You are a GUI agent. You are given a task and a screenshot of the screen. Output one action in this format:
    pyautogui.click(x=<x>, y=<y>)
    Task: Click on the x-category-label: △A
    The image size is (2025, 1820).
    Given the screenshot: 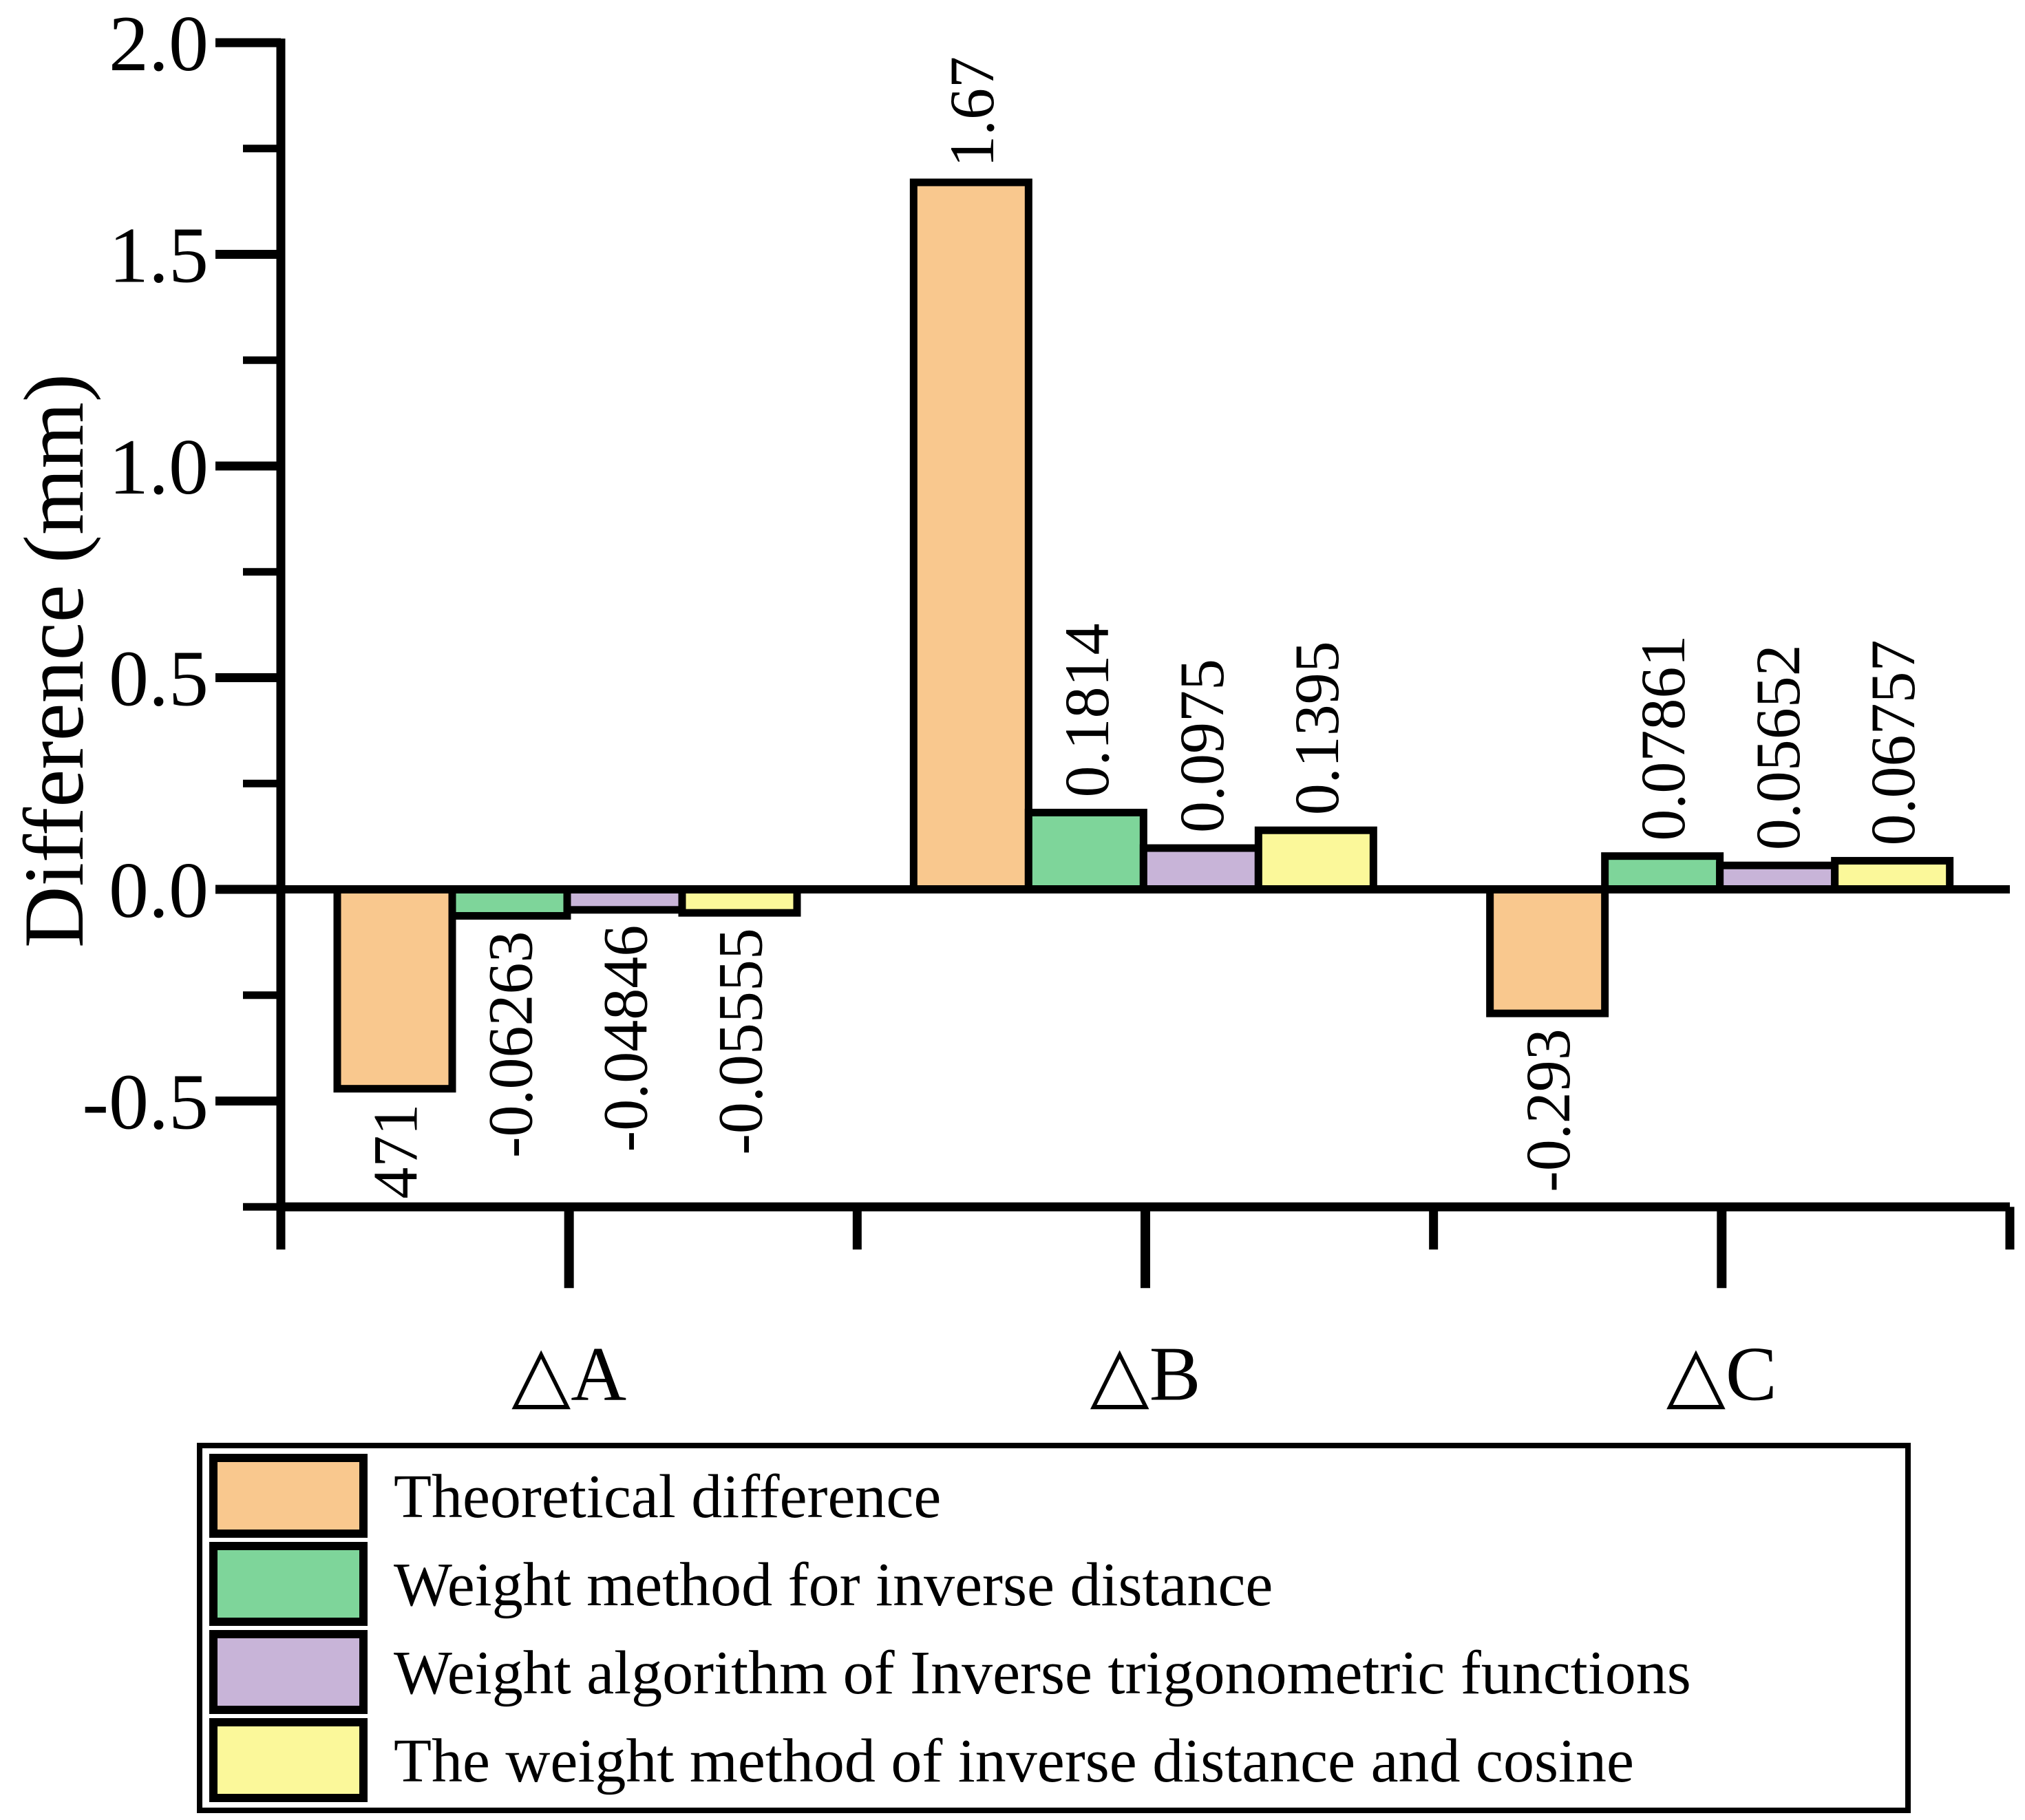 What is the action you would take?
    pyautogui.click(x=568, y=1374)
    